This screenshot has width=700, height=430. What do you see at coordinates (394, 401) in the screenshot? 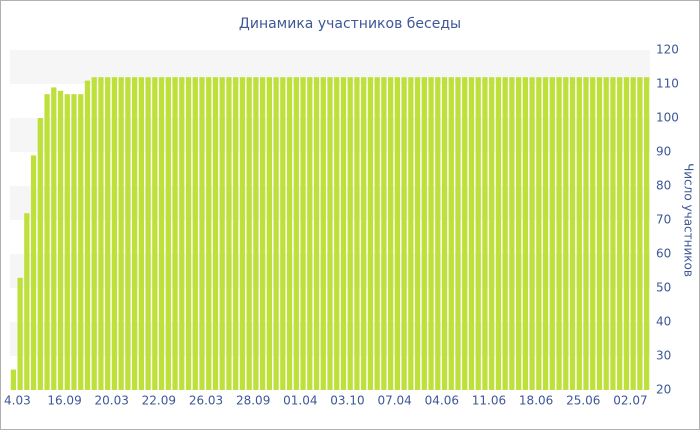
I see `x-tick-label: 07.04` at bounding box center [394, 401].